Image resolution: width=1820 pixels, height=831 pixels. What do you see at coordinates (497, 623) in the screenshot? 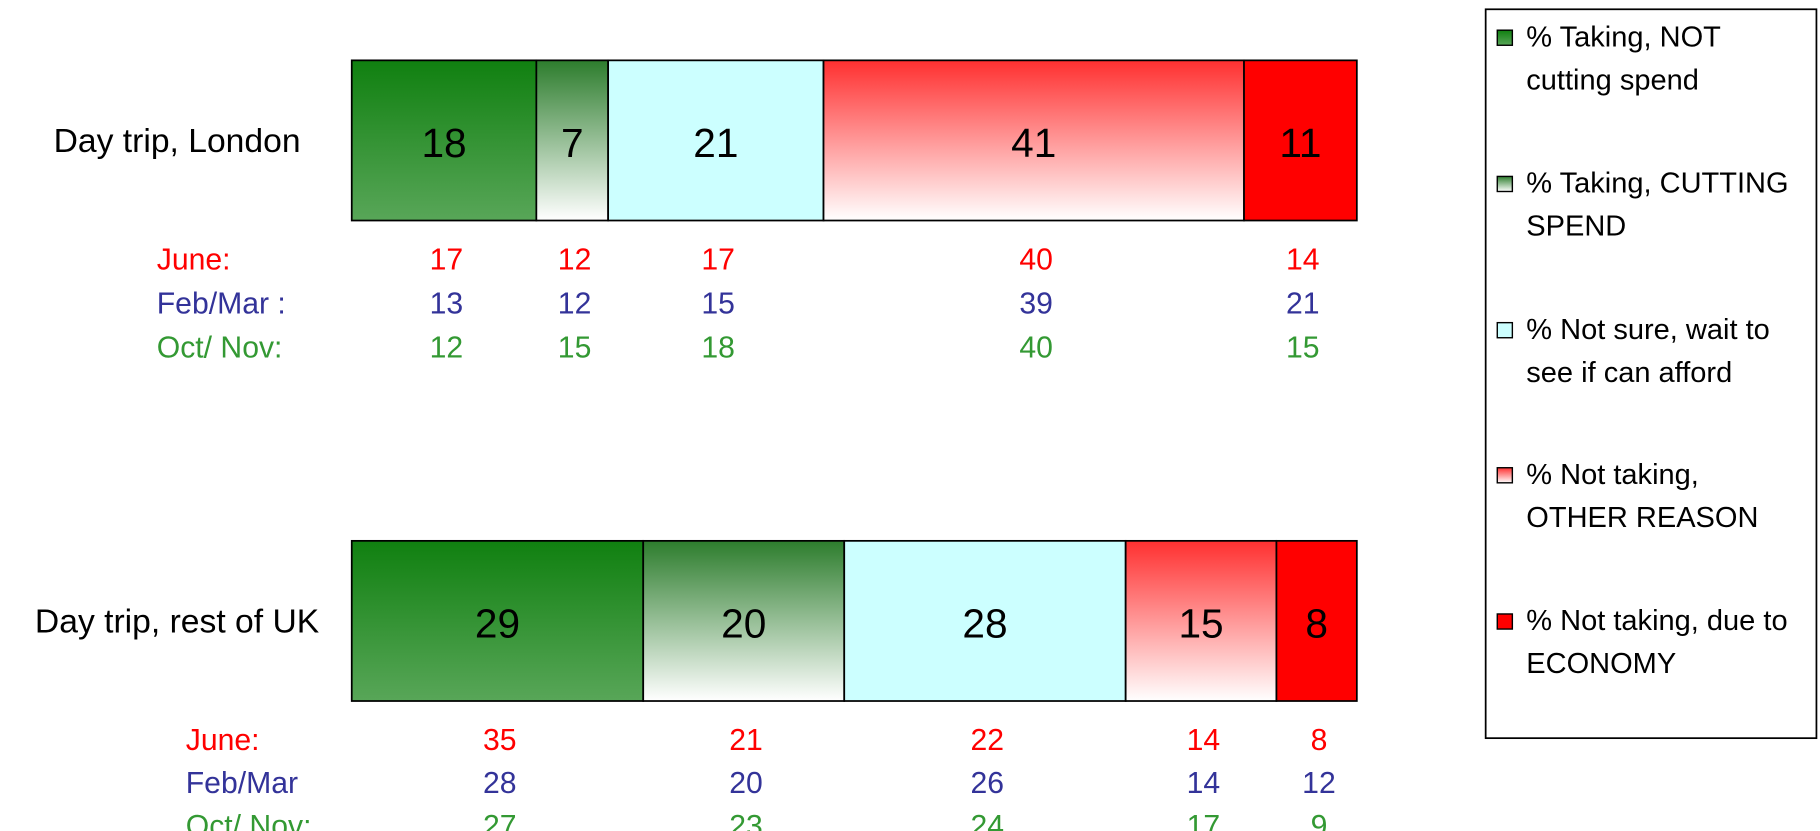
I see `segment-label: 29` at bounding box center [497, 623].